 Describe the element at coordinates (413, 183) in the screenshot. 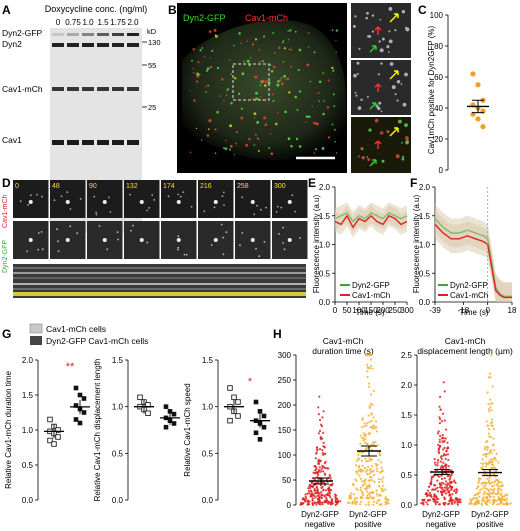

I see `panel-letter-f: F` at that location.